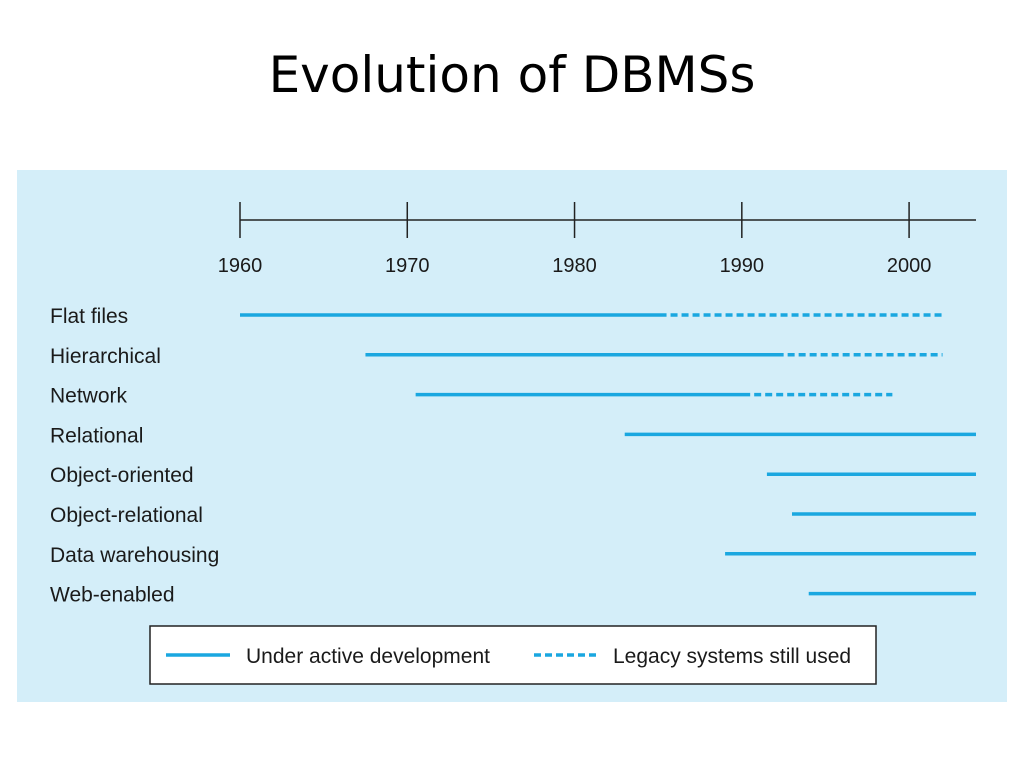 The image size is (1024, 768). What do you see at coordinates (126, 515) in the screenshot?
I see `row-label: Object-relational` at bounding box center [126, 515].